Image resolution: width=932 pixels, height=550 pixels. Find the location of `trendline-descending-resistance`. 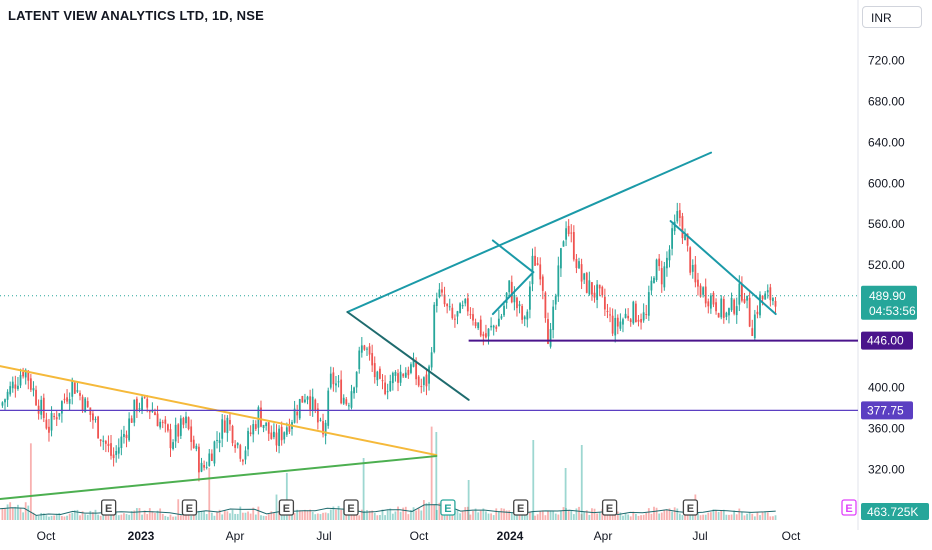

trendline-descending-resistance is located at coordinates (723, 268).